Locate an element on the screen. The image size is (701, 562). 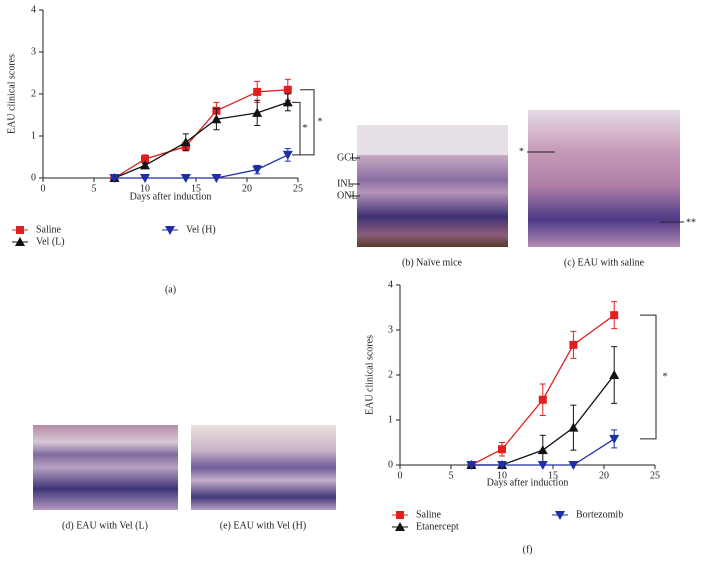
caption: (e) EAU with Vel (H) is located at coordinates (263, 525).